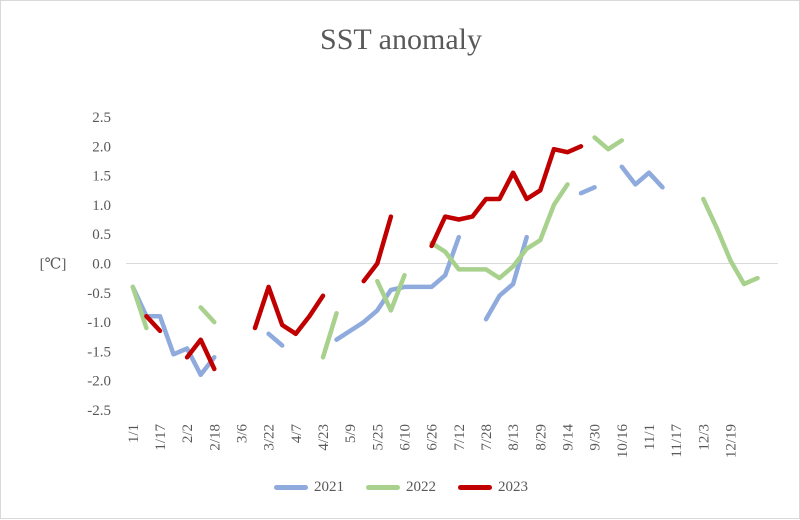 The image size is (800, 520). What do you see at coordinates (378, 437) in the screenshot?
I see `x-tick-label: 5/25` at bounding box center [378, 437].